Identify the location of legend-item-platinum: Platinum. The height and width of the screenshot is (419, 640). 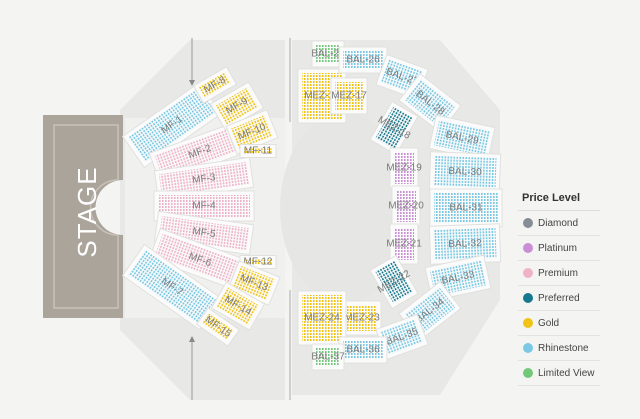
(559, 248).